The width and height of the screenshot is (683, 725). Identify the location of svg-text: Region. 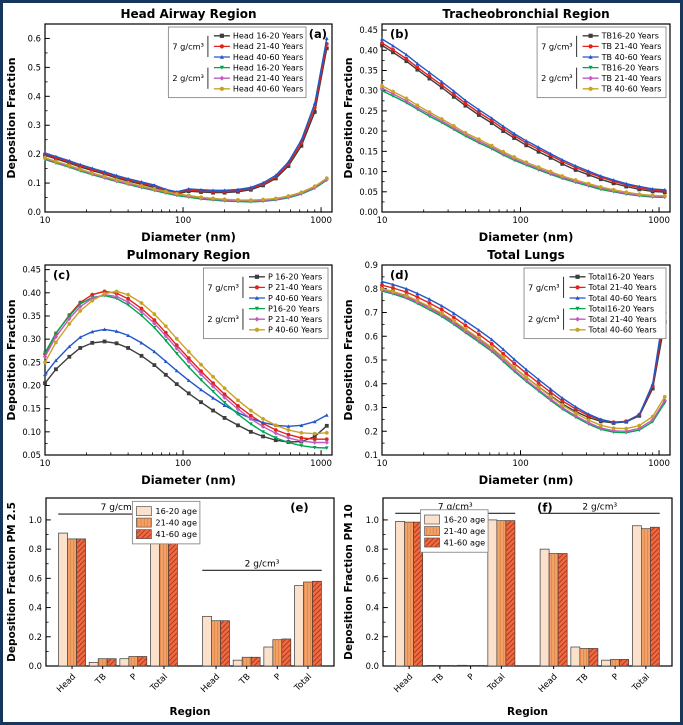
(189, 712).